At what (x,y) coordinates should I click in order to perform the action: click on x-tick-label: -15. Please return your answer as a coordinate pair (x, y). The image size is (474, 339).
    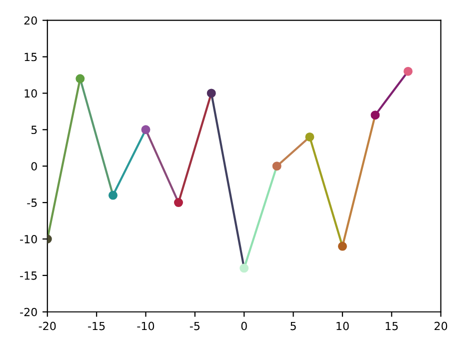
    Looking at the image, I should click on (96, 326).